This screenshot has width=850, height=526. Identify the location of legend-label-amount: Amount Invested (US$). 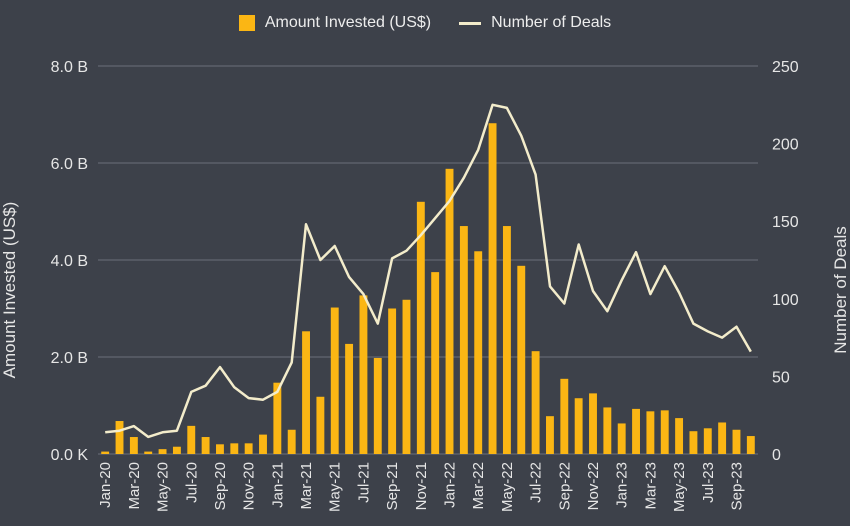
(348, 22).